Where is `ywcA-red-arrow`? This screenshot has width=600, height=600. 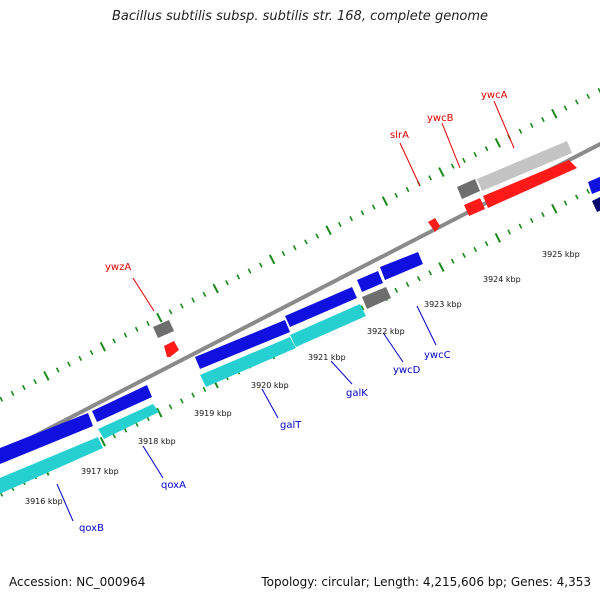 ywcA-red-arrow is located at coordinates (530, 184).